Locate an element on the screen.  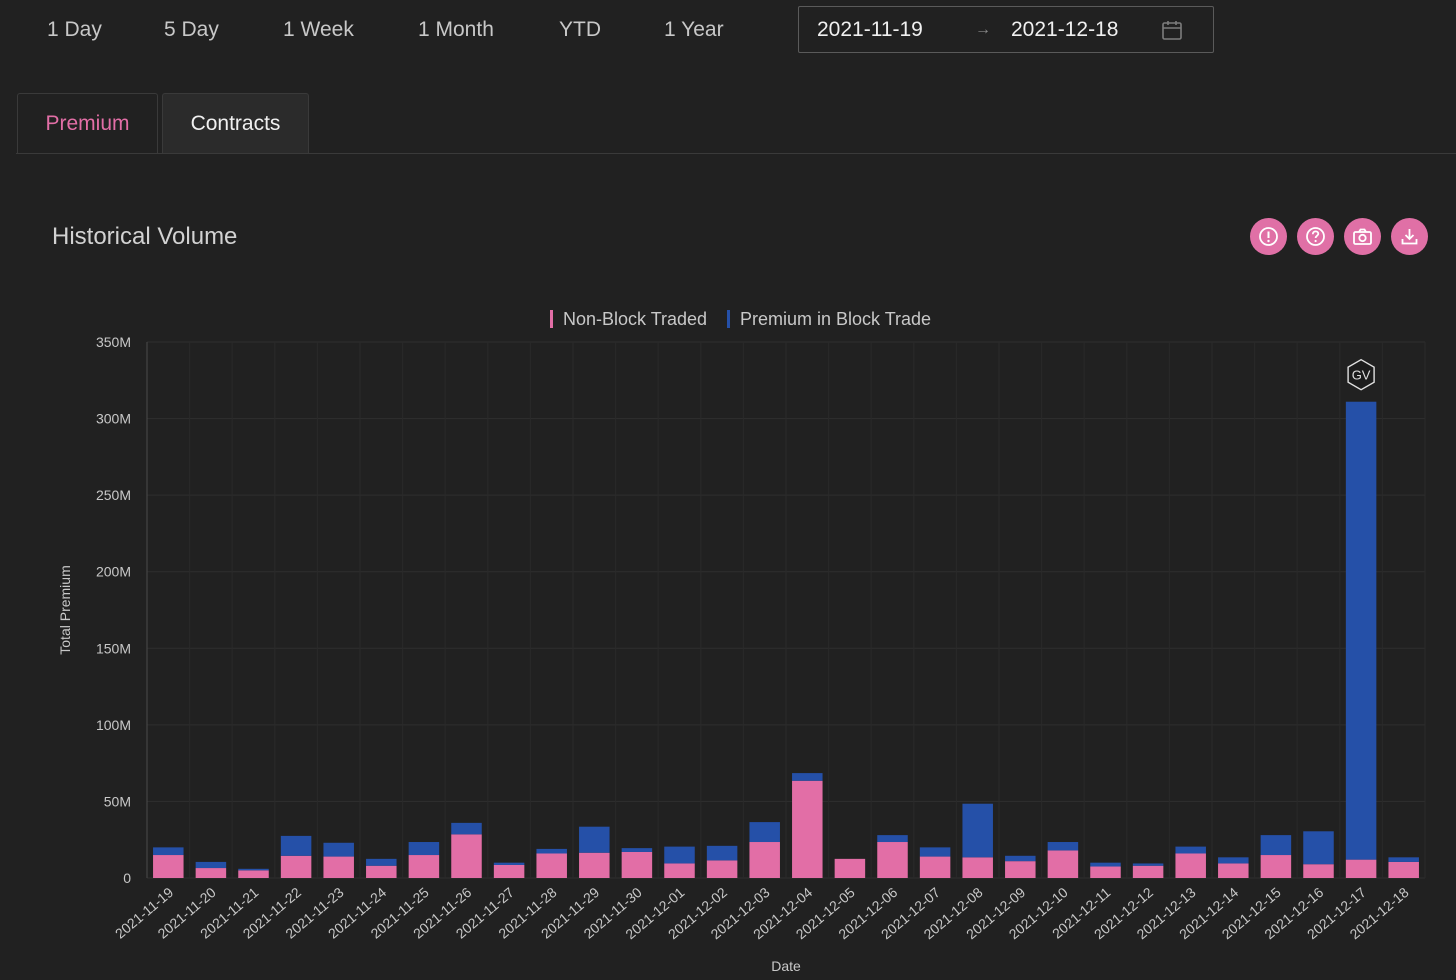
tab-divider is located at coordinates (736, 153).